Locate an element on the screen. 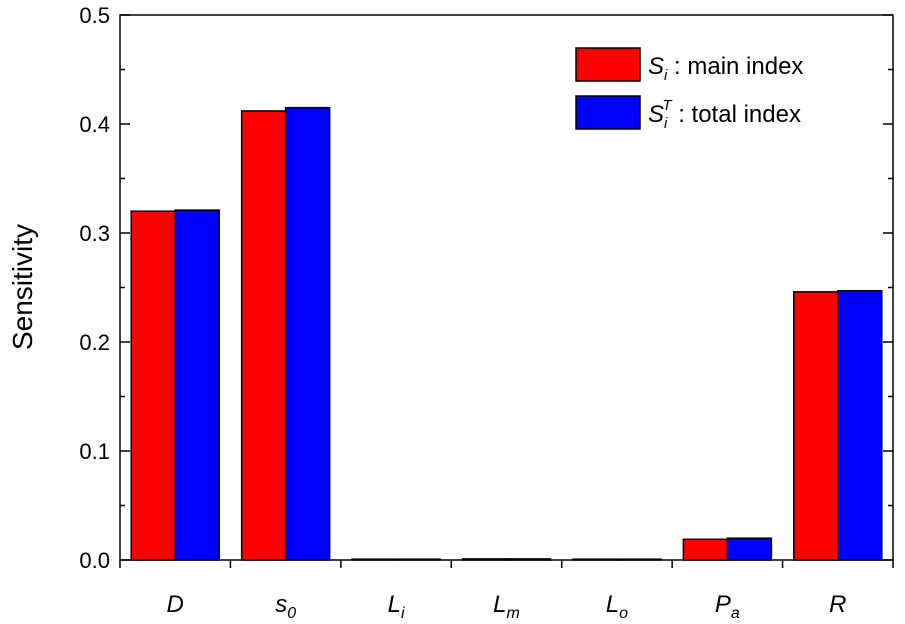 The width and height of the screenshot is (905, 624). y-axis-title: Sensitivity is located at coordinates (22, 287).